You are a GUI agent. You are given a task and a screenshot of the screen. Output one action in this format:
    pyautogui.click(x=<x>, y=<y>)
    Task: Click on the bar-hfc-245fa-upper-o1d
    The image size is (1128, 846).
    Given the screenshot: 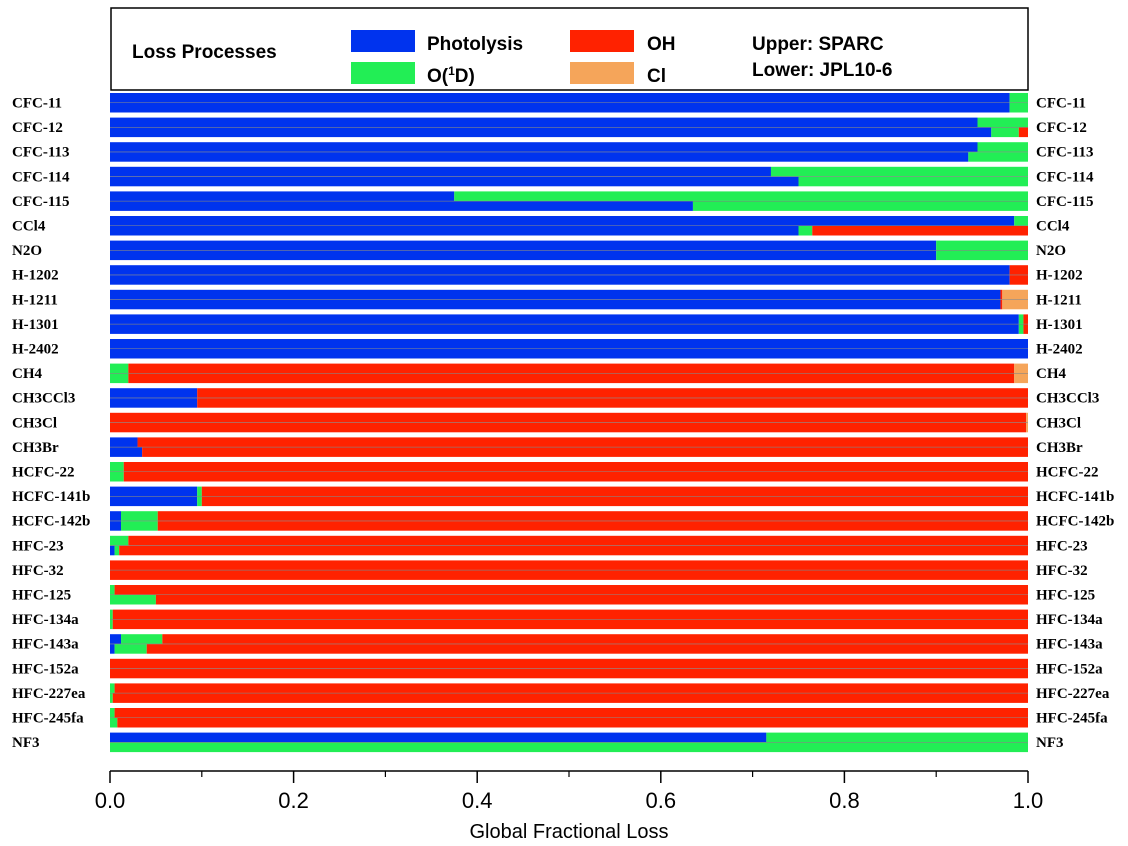 What is the action you would take?
    pyautogui.click(x=112, y=713)
    